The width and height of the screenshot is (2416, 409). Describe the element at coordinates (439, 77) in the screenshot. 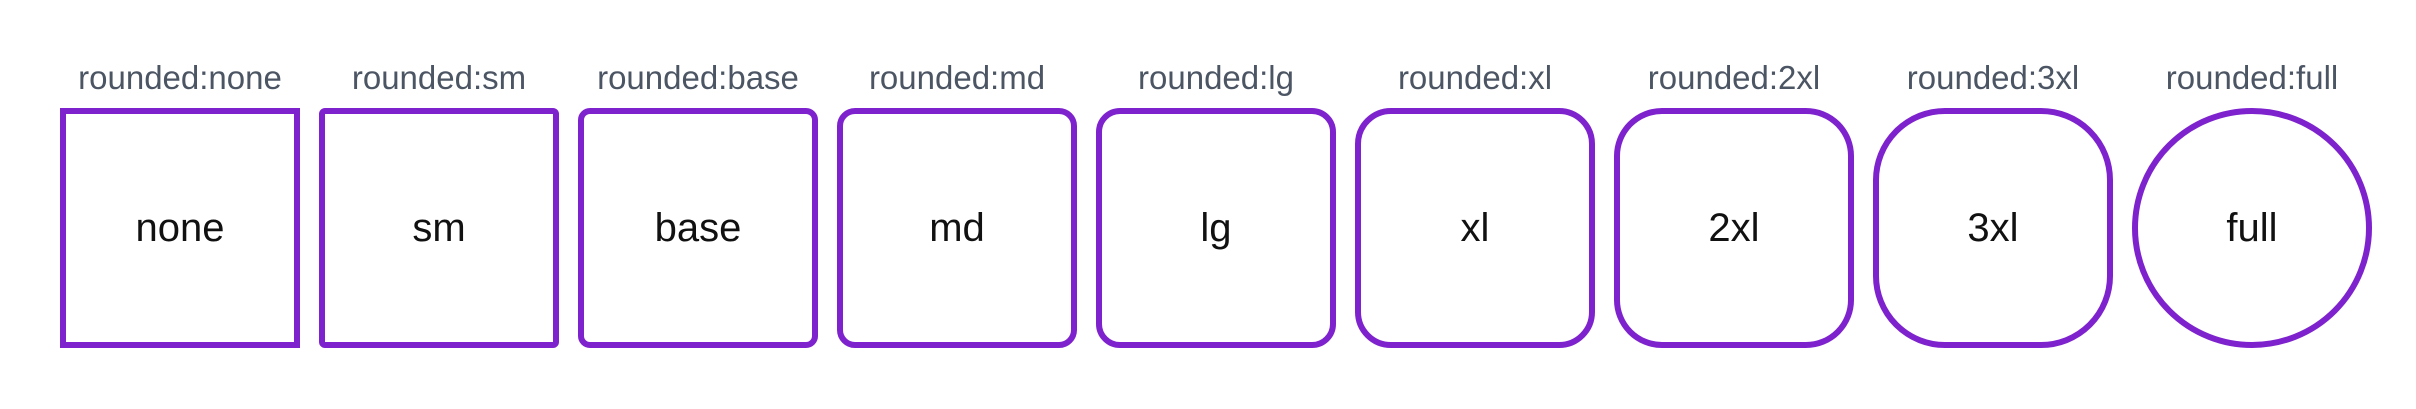

I see `rounded-caption: rounded:sm` at that location.